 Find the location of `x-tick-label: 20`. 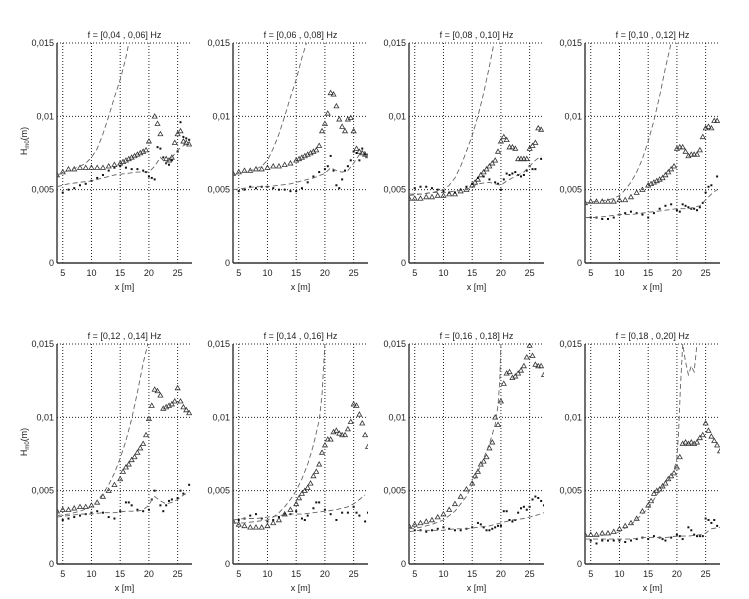

x-tick-label: 20 is located at coordinates (149, 574).